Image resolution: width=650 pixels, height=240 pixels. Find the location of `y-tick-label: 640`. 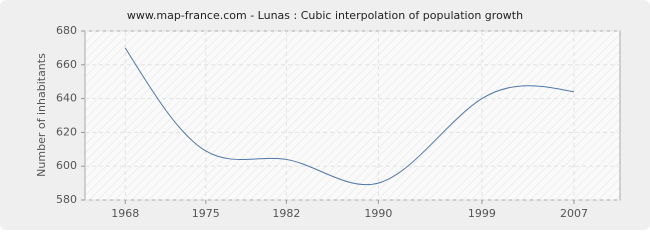

y-tick-label: 640 is located at coordinates (66, 98).